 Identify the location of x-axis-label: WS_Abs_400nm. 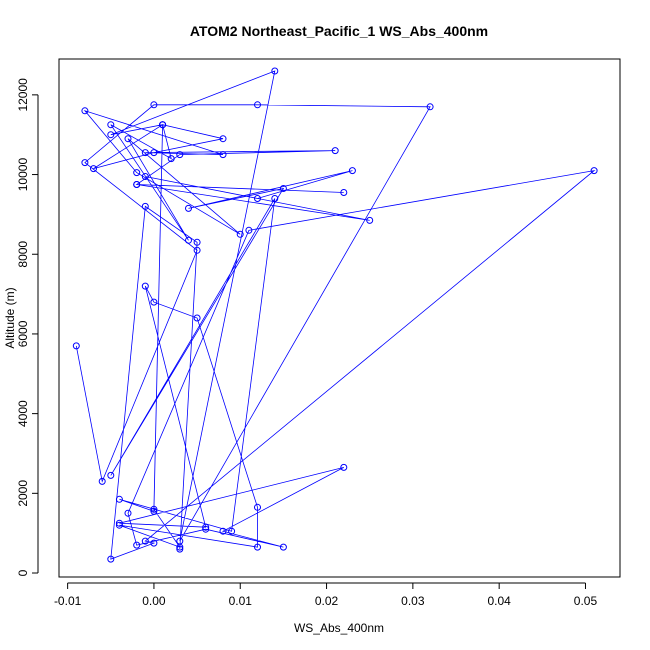
(339, 628).